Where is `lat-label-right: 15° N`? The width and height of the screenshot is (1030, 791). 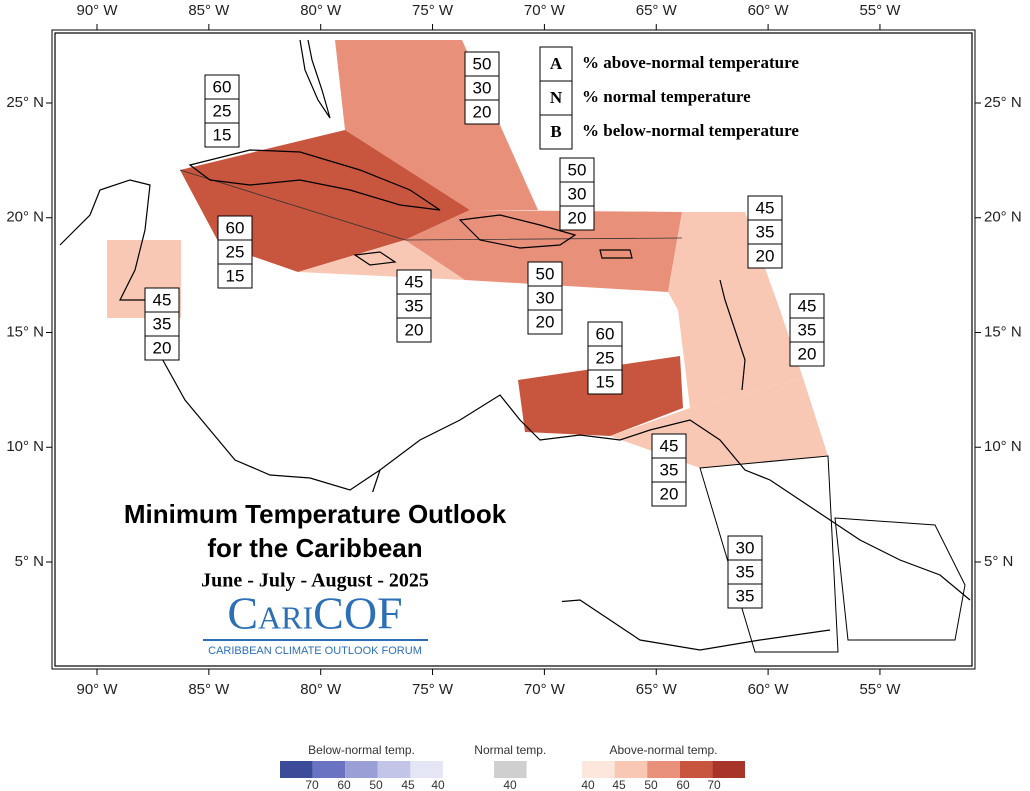 lat-label-right: 15° N is located at coordinates (1003, 331).